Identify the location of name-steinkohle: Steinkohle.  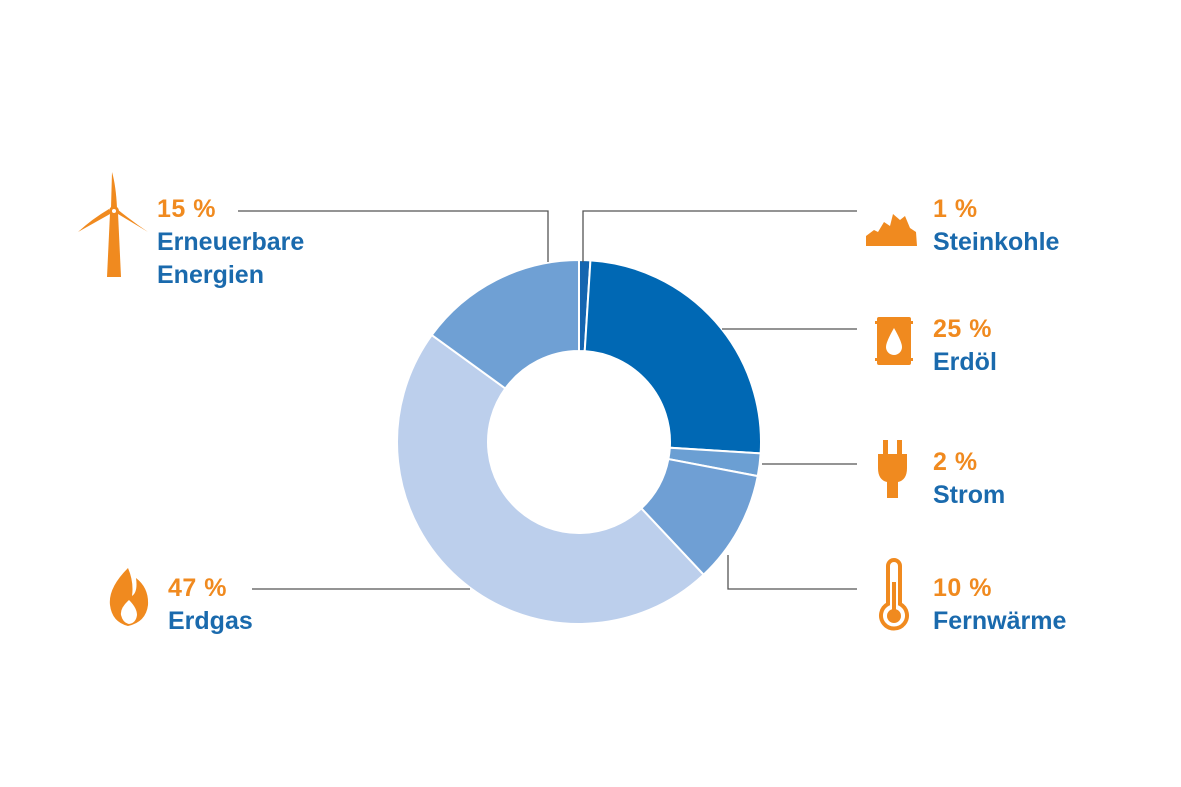
(996, 242).